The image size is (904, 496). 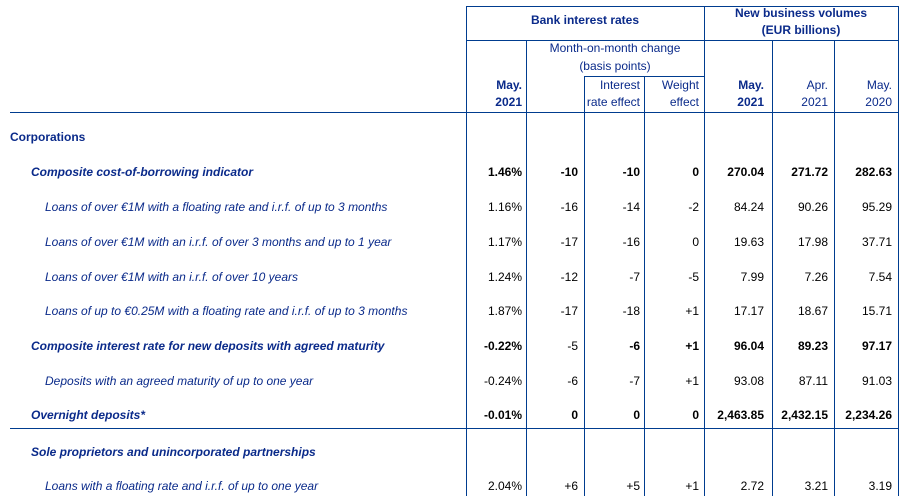 What do you see at coordinates (878, 102) in the screenshot?
I see `col-may-2020-header-year: 2020` at bounding box center [878, 102].